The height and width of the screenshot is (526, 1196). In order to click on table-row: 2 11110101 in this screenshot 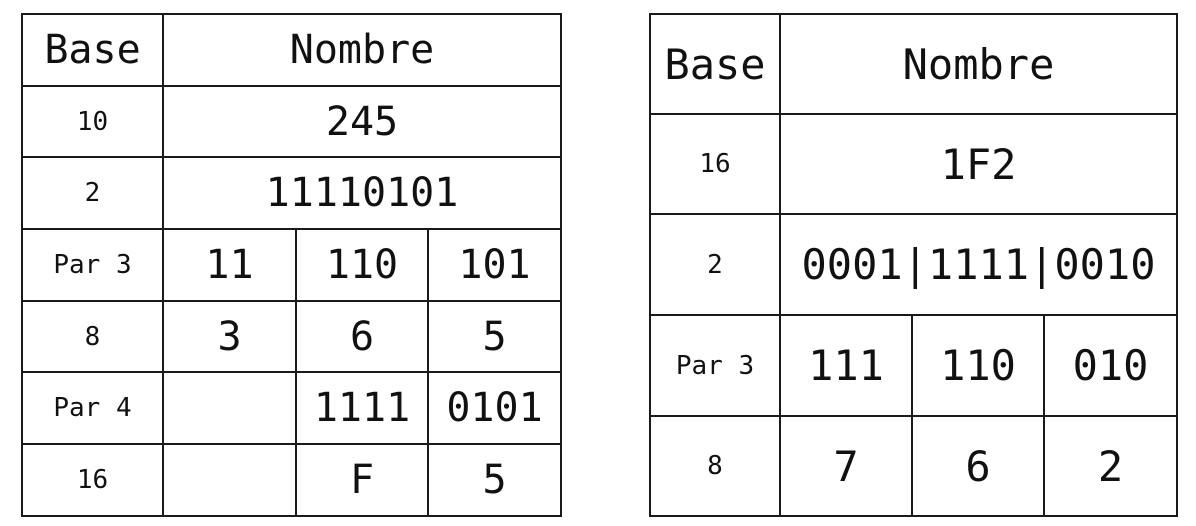, I will do `click(292, 193)`.